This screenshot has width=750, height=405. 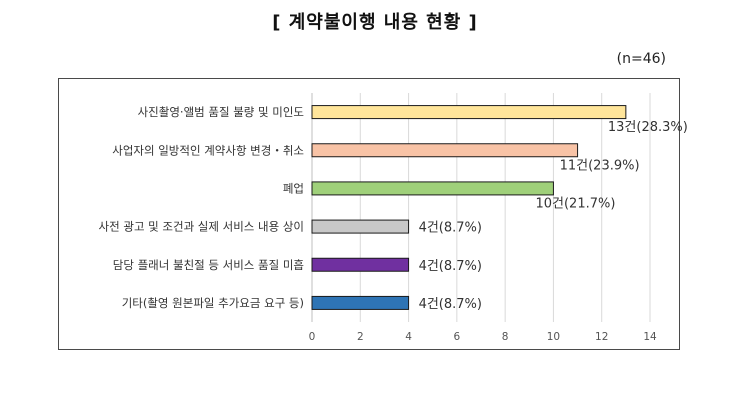 I want to click on x-tick-label: 14, so click(x=650, y=337).